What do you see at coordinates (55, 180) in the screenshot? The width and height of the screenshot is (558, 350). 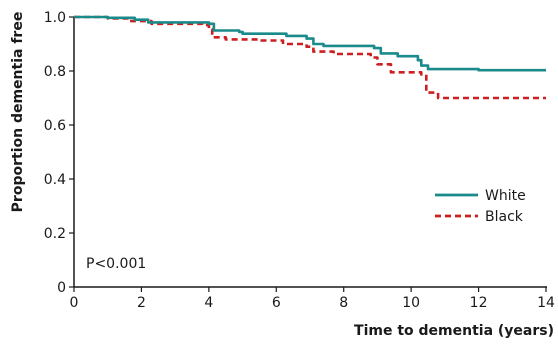 I see `y-tick-label: 0.4` at bounding box center [55, 180].